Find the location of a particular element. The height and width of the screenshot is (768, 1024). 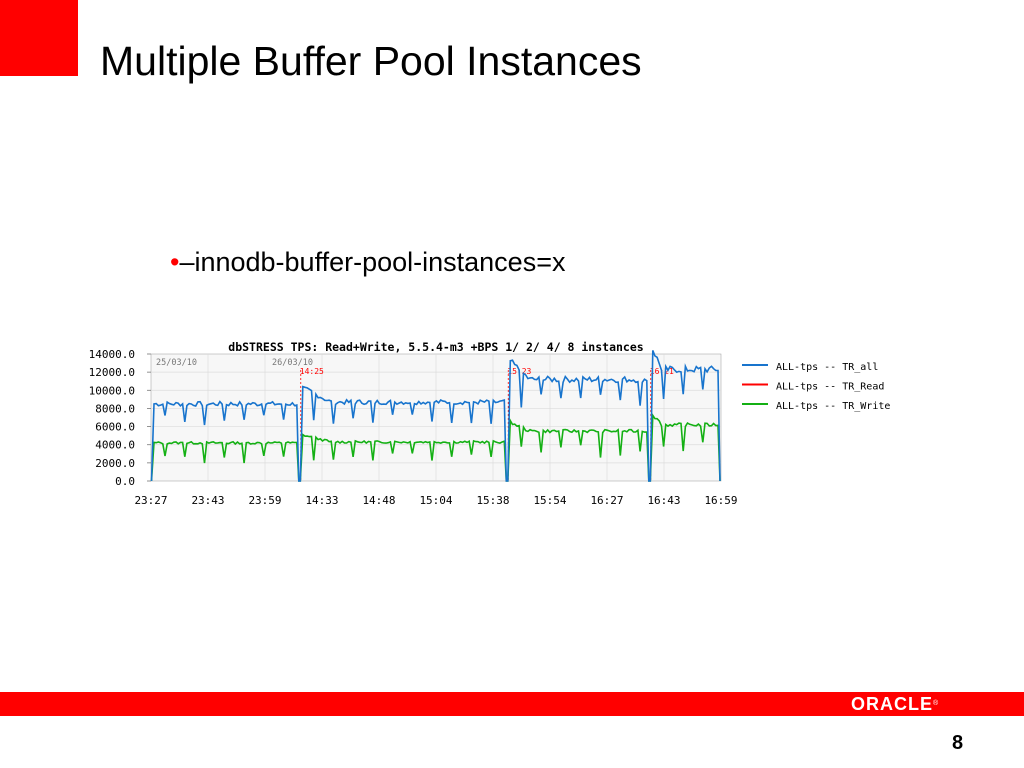

legend-label: ALL-tps -- TR_all is located at coordinates (827, 367).